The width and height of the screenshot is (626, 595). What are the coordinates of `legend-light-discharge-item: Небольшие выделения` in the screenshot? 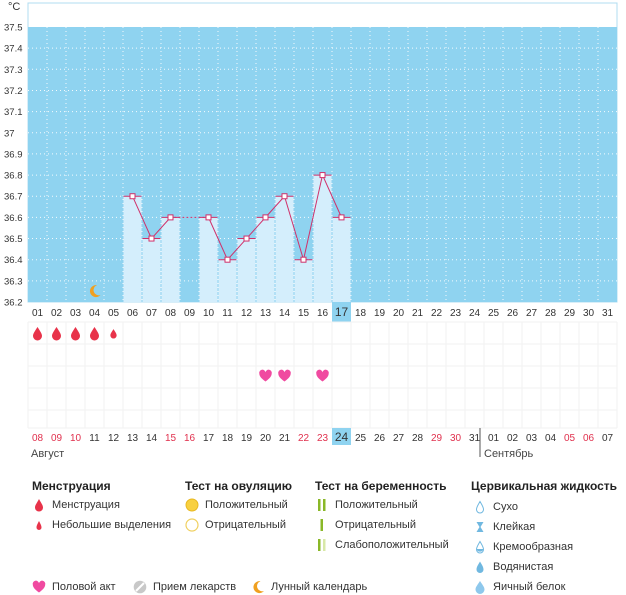 It's located at (101, 525).